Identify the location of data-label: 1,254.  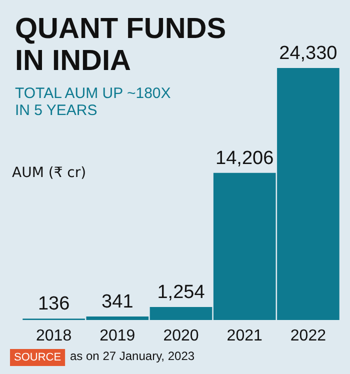
(181, 293).